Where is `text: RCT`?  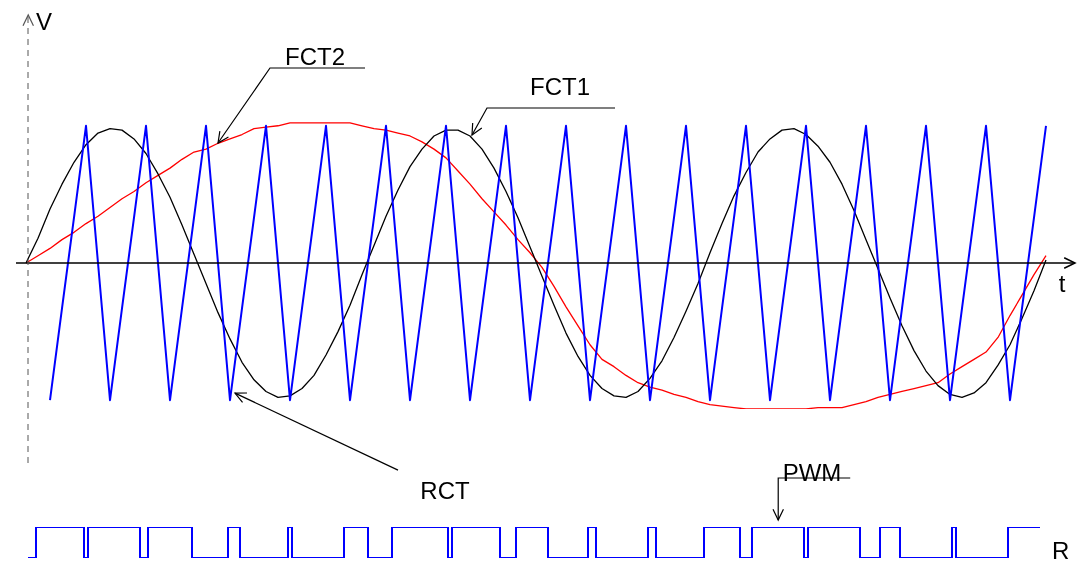 text: RCT is located at coordinates (445, 490).